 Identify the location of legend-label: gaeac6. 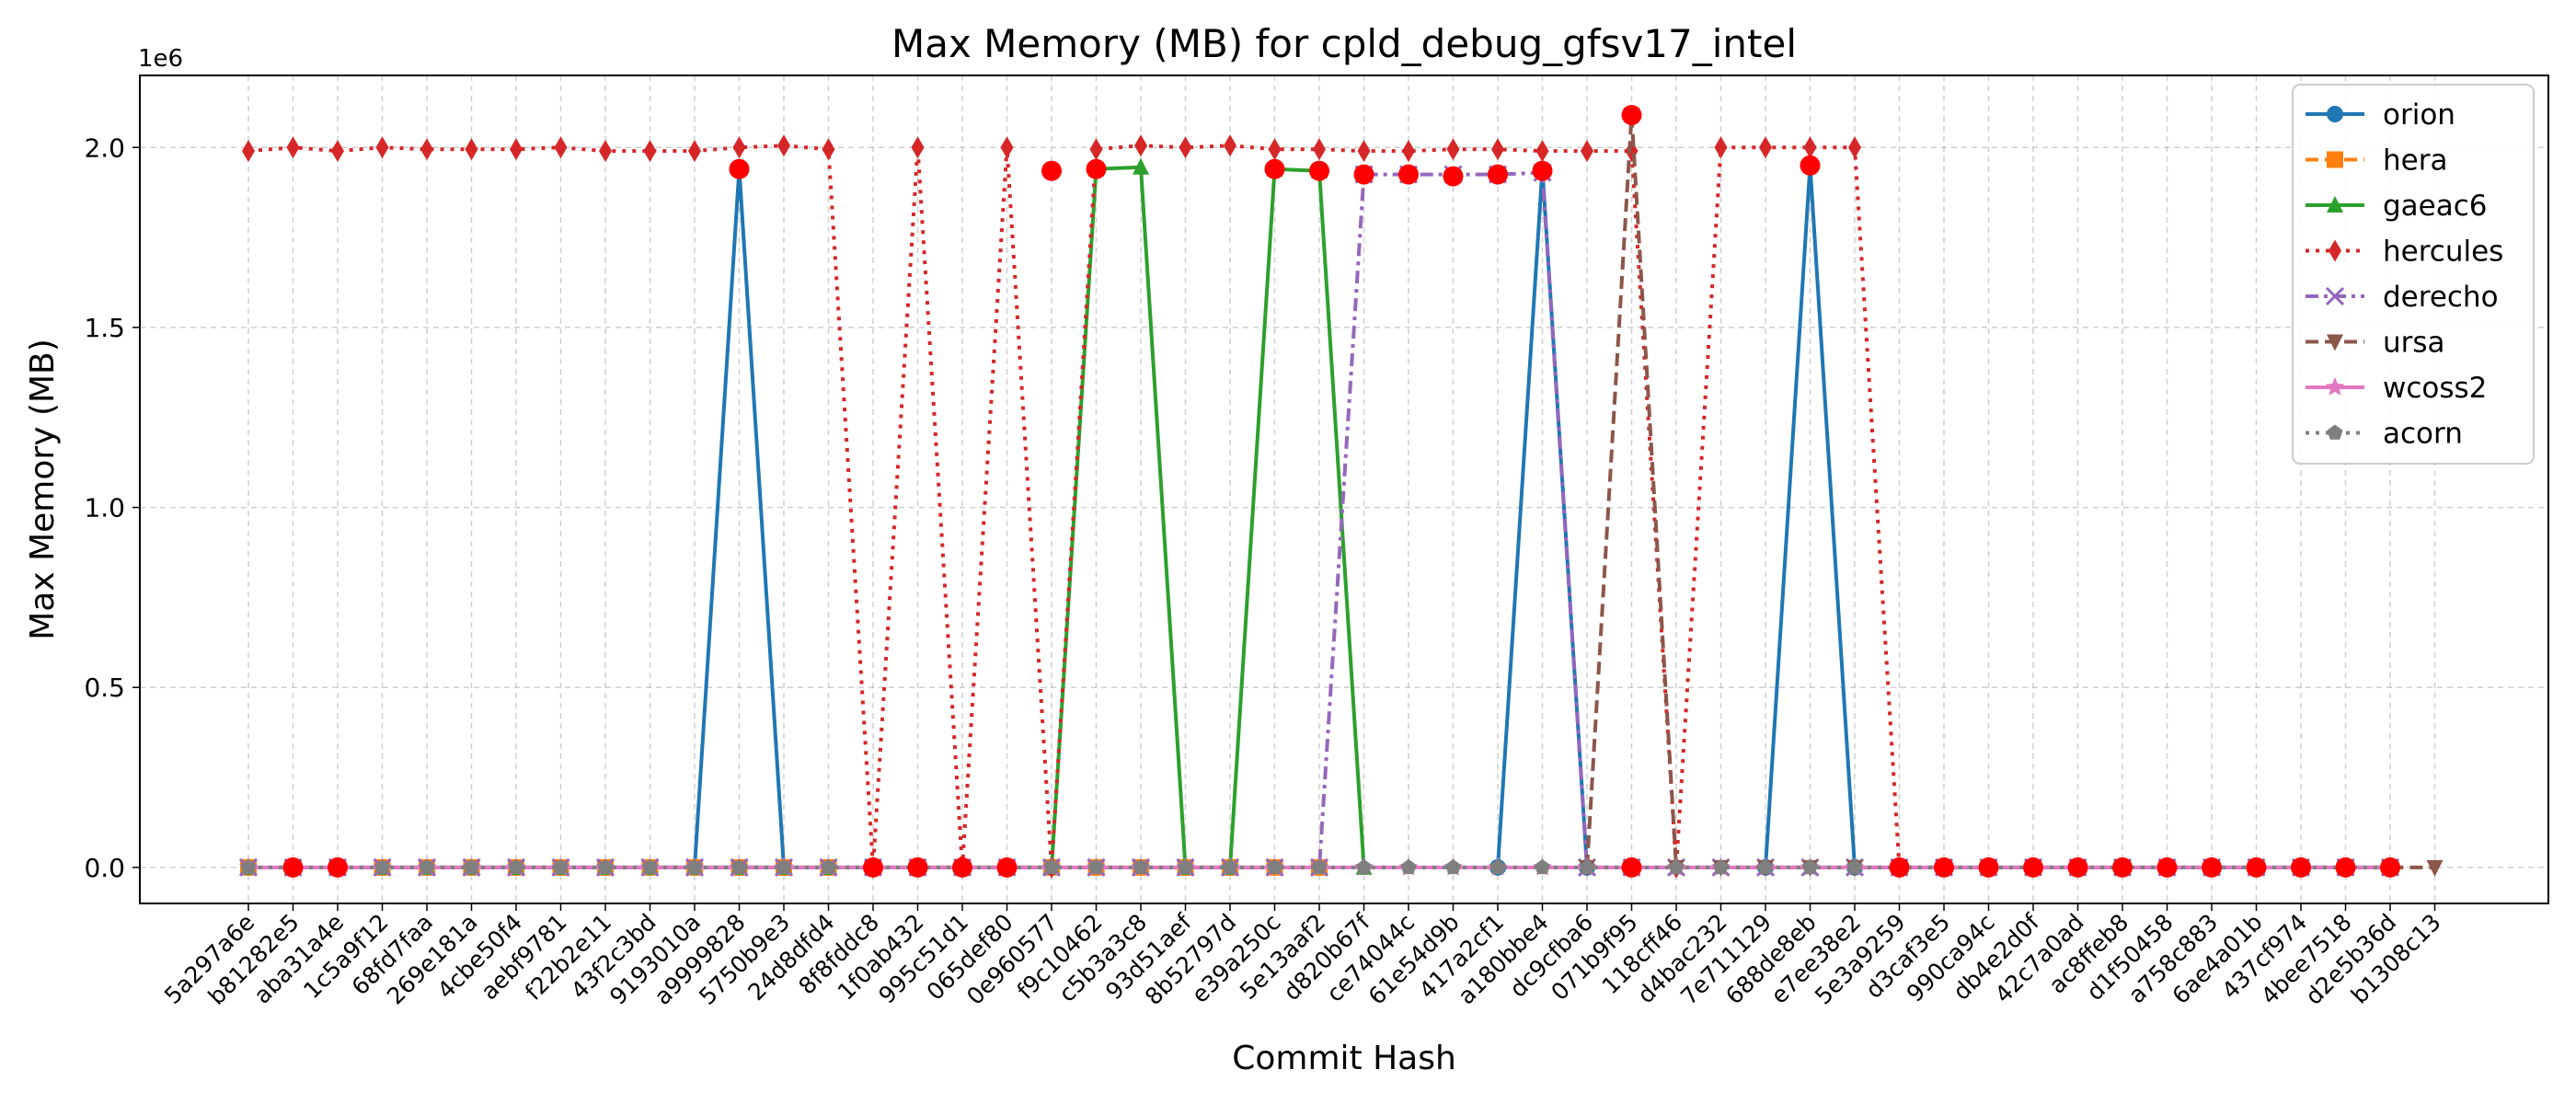
(2435, 206).